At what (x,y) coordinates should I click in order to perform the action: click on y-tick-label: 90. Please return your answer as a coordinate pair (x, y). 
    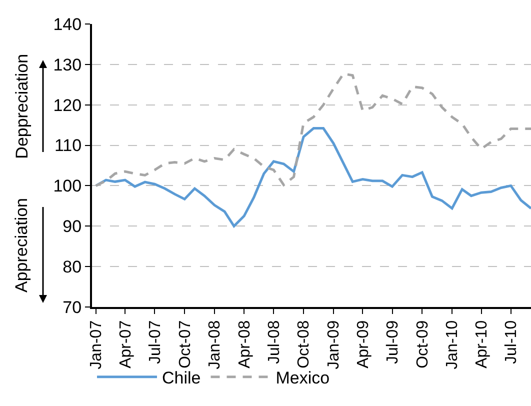
    Looking at the image, I should click on (72, 226).